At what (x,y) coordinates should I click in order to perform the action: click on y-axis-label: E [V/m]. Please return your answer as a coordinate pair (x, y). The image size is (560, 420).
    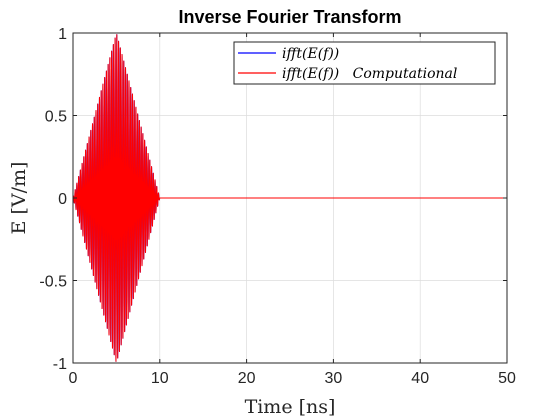
    Looking at the image, I should click on (19, 198).